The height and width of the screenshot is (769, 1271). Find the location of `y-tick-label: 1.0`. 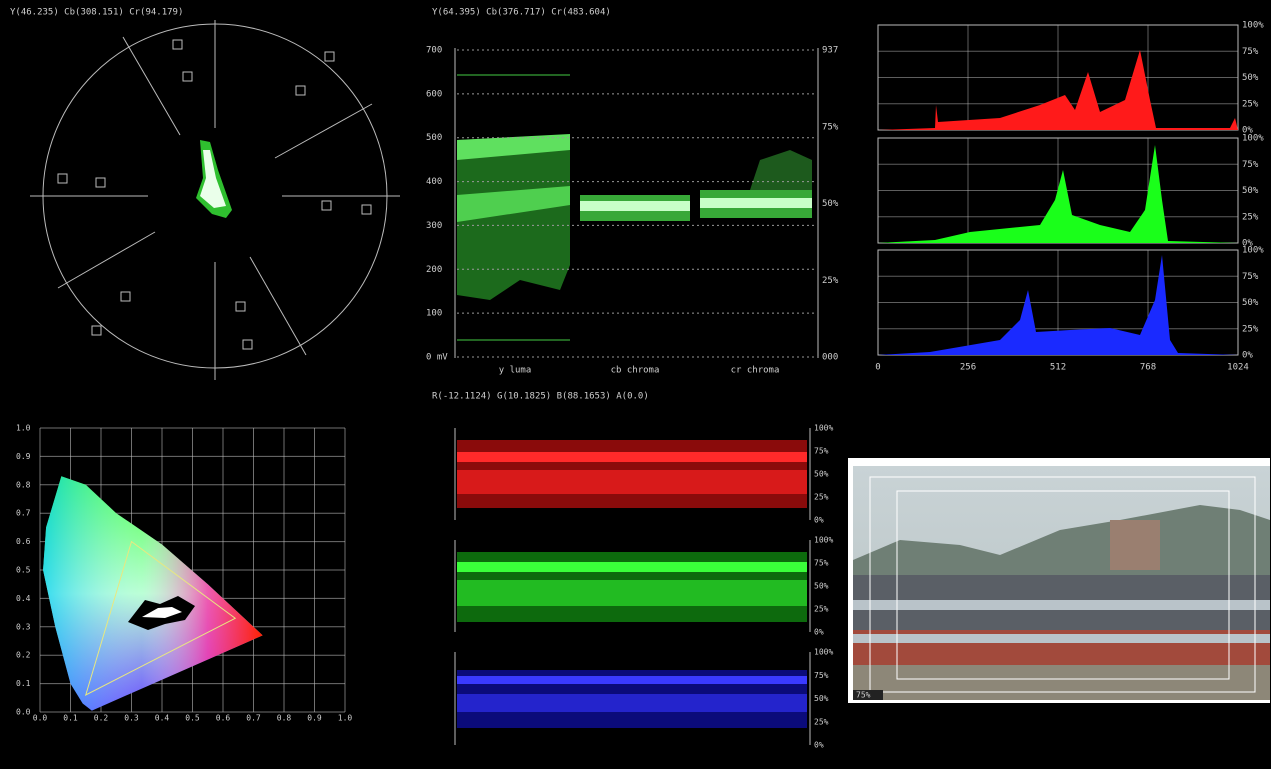

y-tick-label: 1.0 is located at coordinates (23, 428).